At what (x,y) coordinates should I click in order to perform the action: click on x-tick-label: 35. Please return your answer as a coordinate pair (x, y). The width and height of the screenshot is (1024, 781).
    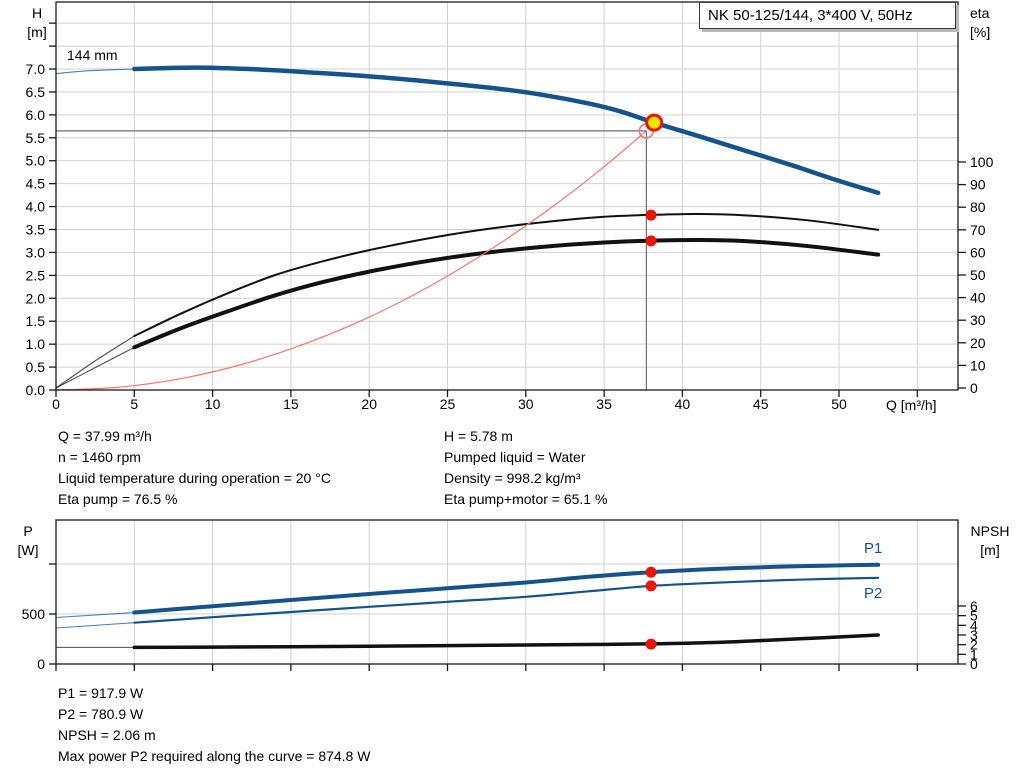
    Looking at the image, I should click on (604, 404).